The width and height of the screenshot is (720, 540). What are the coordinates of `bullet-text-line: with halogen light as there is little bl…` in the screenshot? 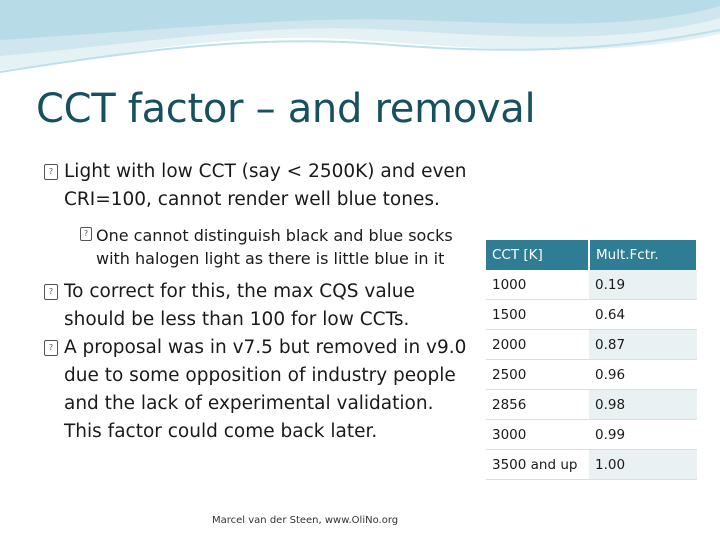 It's located at (270, 258).